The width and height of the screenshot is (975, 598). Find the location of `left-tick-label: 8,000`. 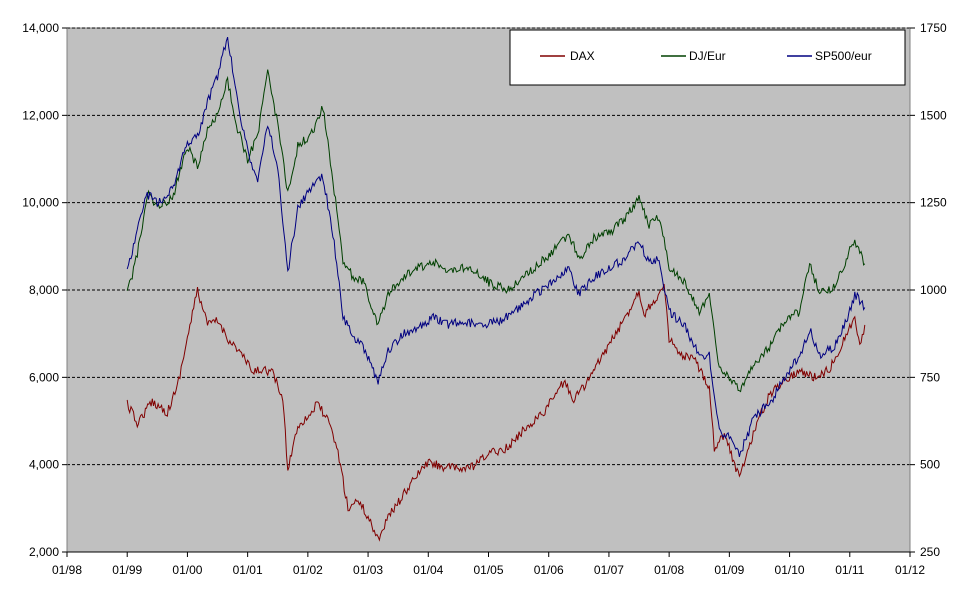

left-tick-label: 8,000 is located at coordinates (44, 290).